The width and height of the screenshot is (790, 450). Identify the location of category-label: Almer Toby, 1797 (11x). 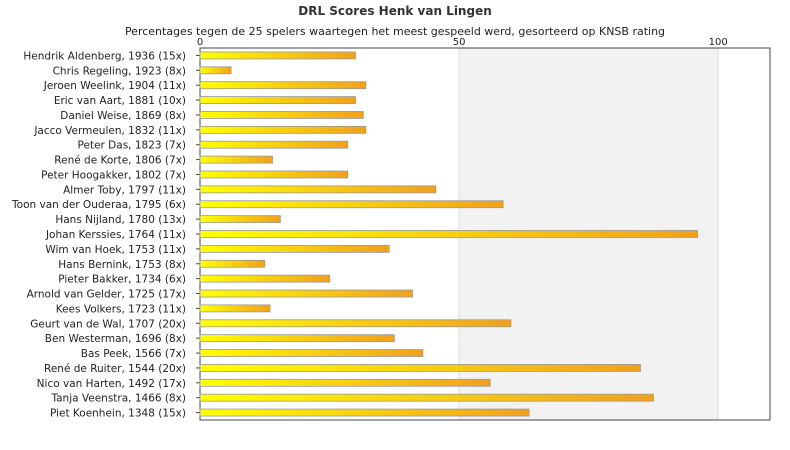
(124, 190).